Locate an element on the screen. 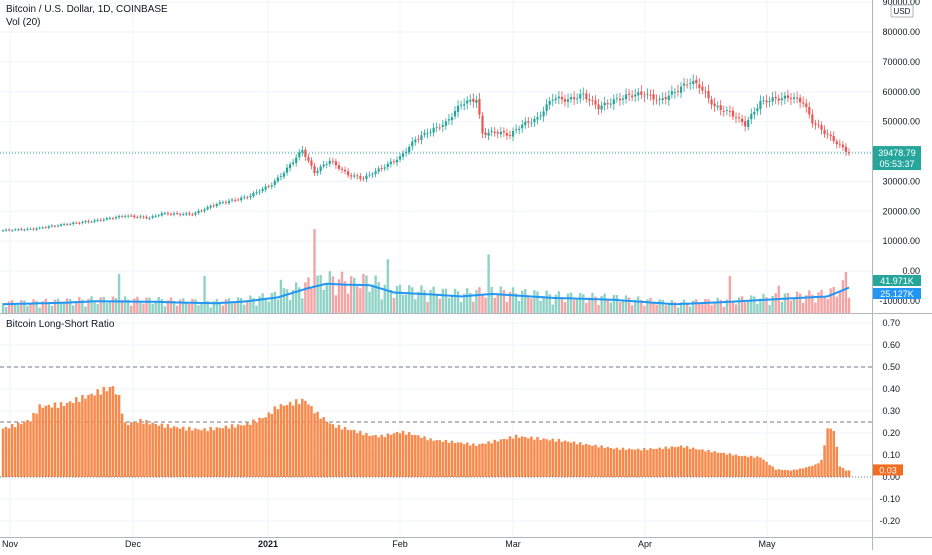  indicator-title: Bitcoin Long-Short Ratio is located at coordinates (60, 324).